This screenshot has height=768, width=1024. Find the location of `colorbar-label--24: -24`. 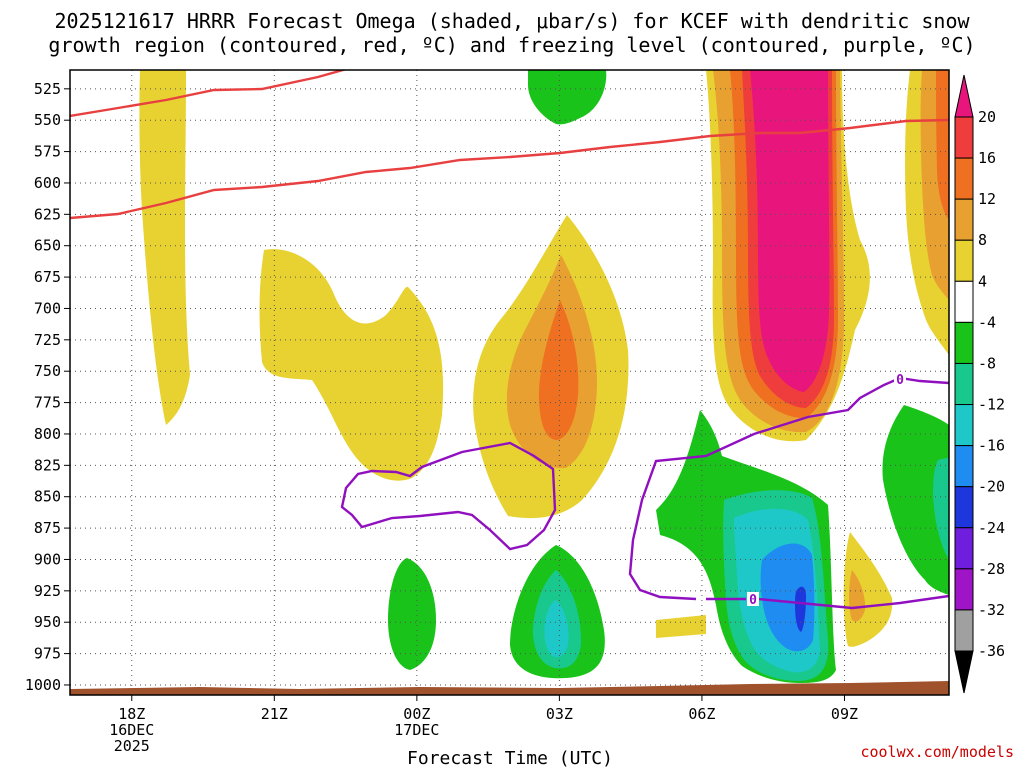

colorbar-label--24: -24 is located at coordinates (991, 528).